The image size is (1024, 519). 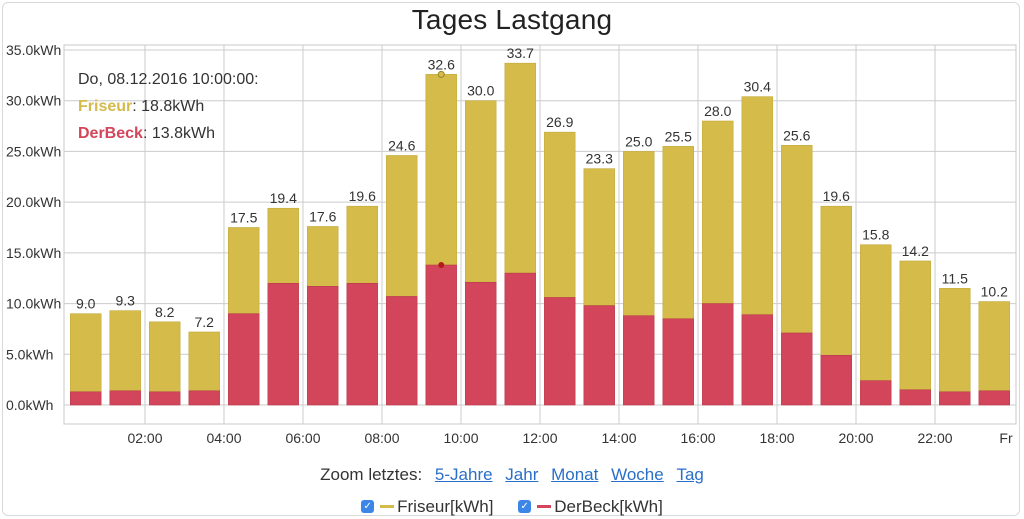 I want to click on x-tick-label: 18:00, so click(x=776, y=438).